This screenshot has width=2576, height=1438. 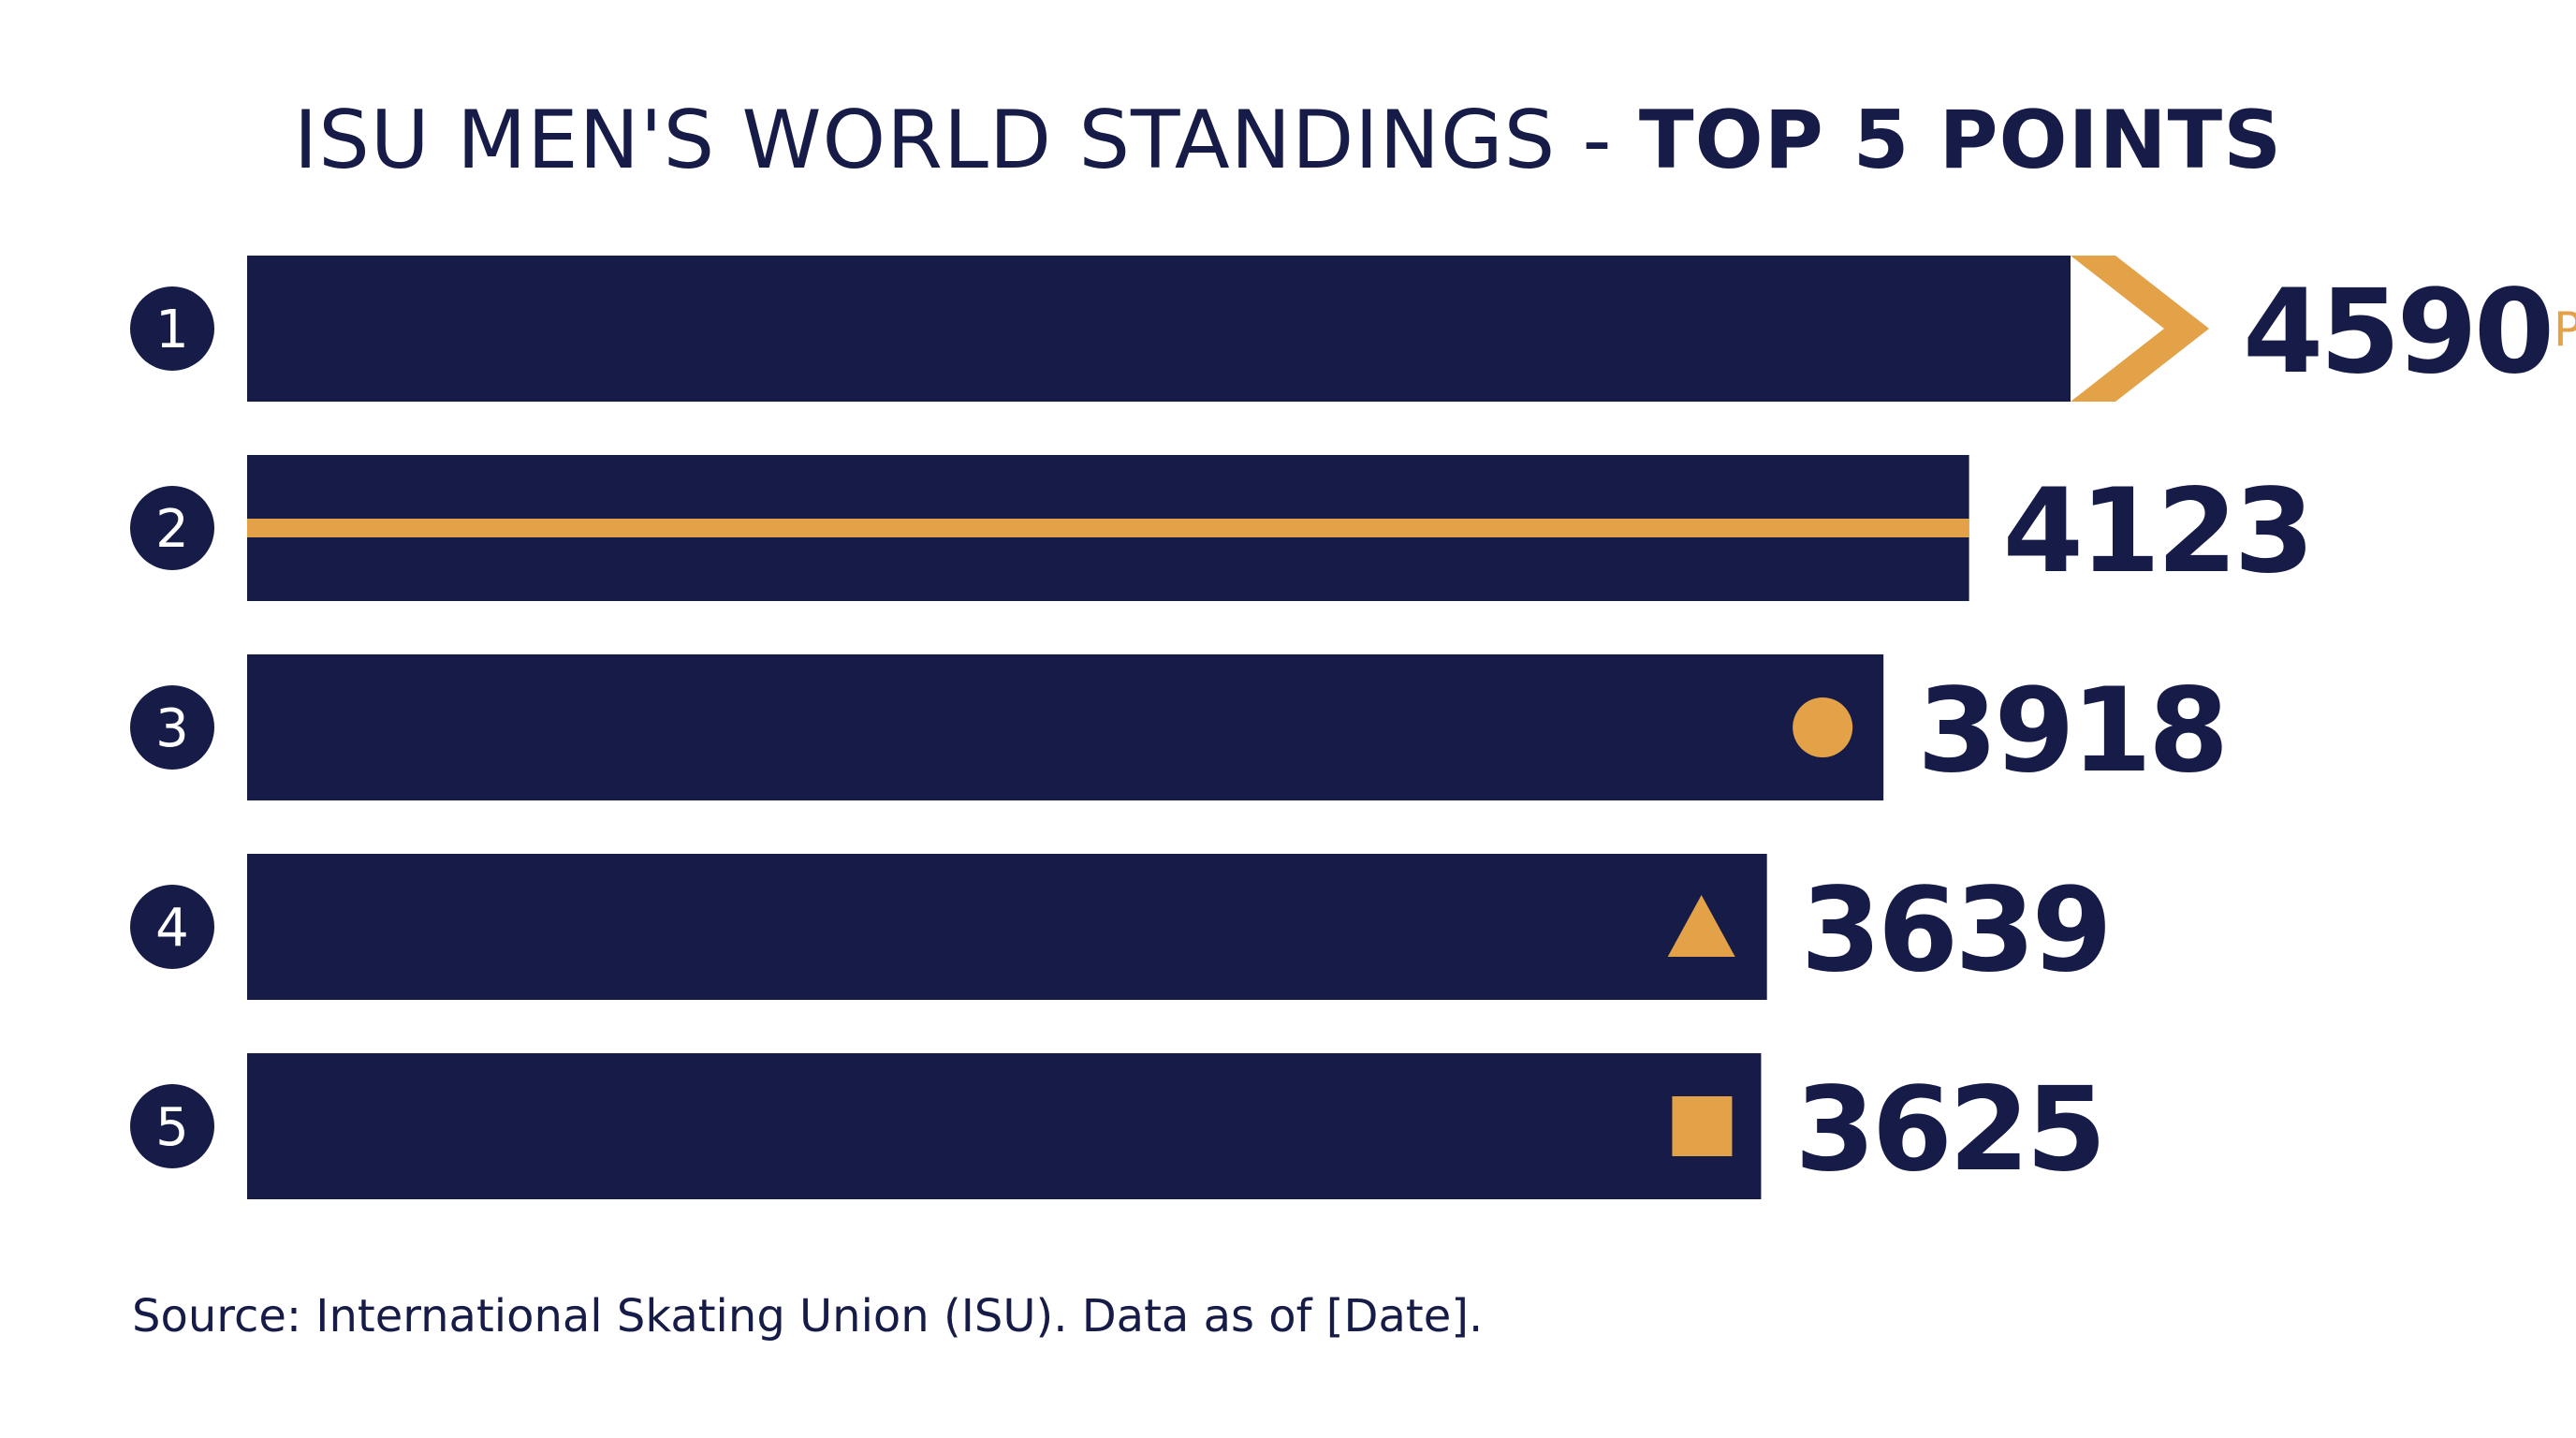 I want to click on rank-3-badge, so click(x=172, y=727).